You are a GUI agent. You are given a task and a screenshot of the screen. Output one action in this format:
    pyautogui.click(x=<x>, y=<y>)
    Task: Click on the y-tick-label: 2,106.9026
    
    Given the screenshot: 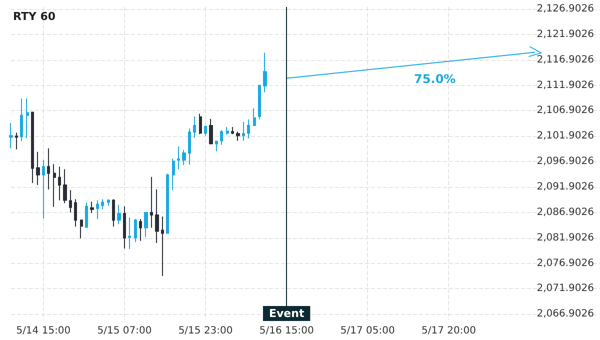 What is the action you would take?
    pyautogui.click(x=565, y=110)
    